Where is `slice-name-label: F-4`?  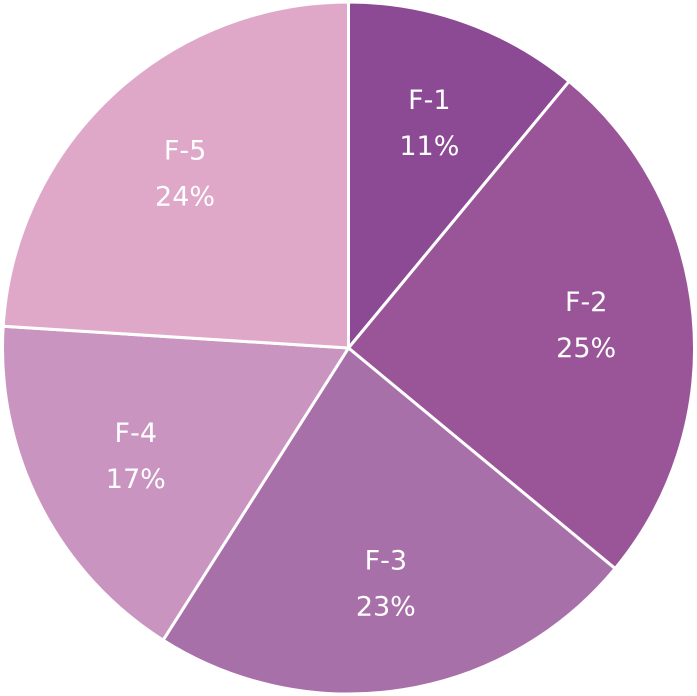 slice-name-label: F-4 is located at coordinates (136, 433).